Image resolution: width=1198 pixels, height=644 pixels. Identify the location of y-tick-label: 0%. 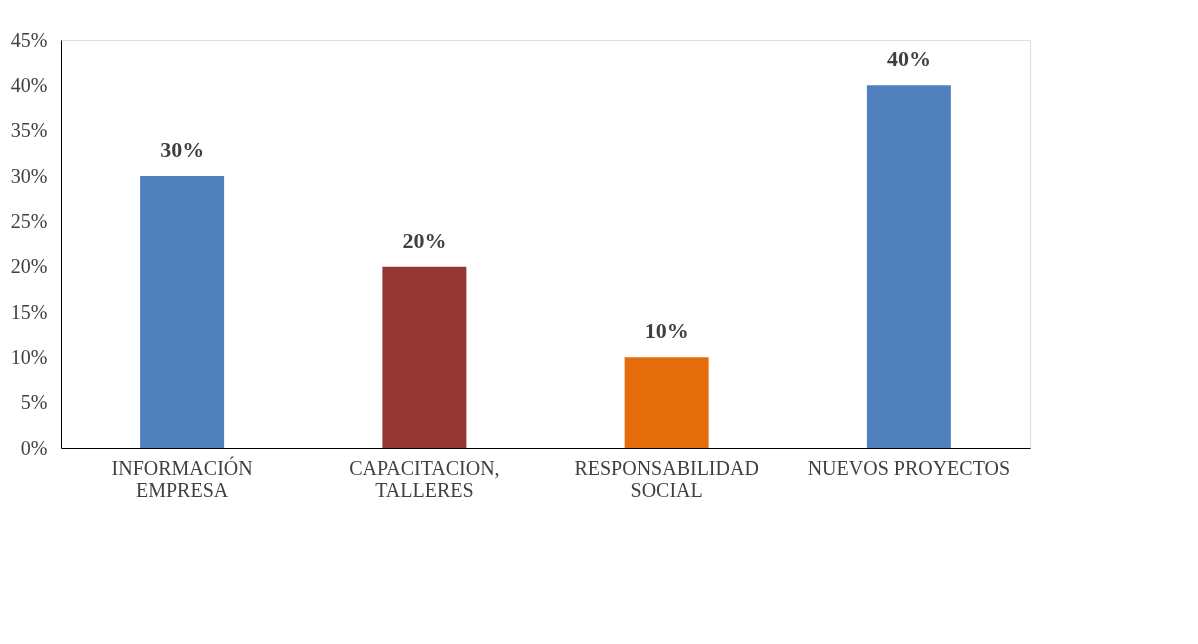
(34, 447).